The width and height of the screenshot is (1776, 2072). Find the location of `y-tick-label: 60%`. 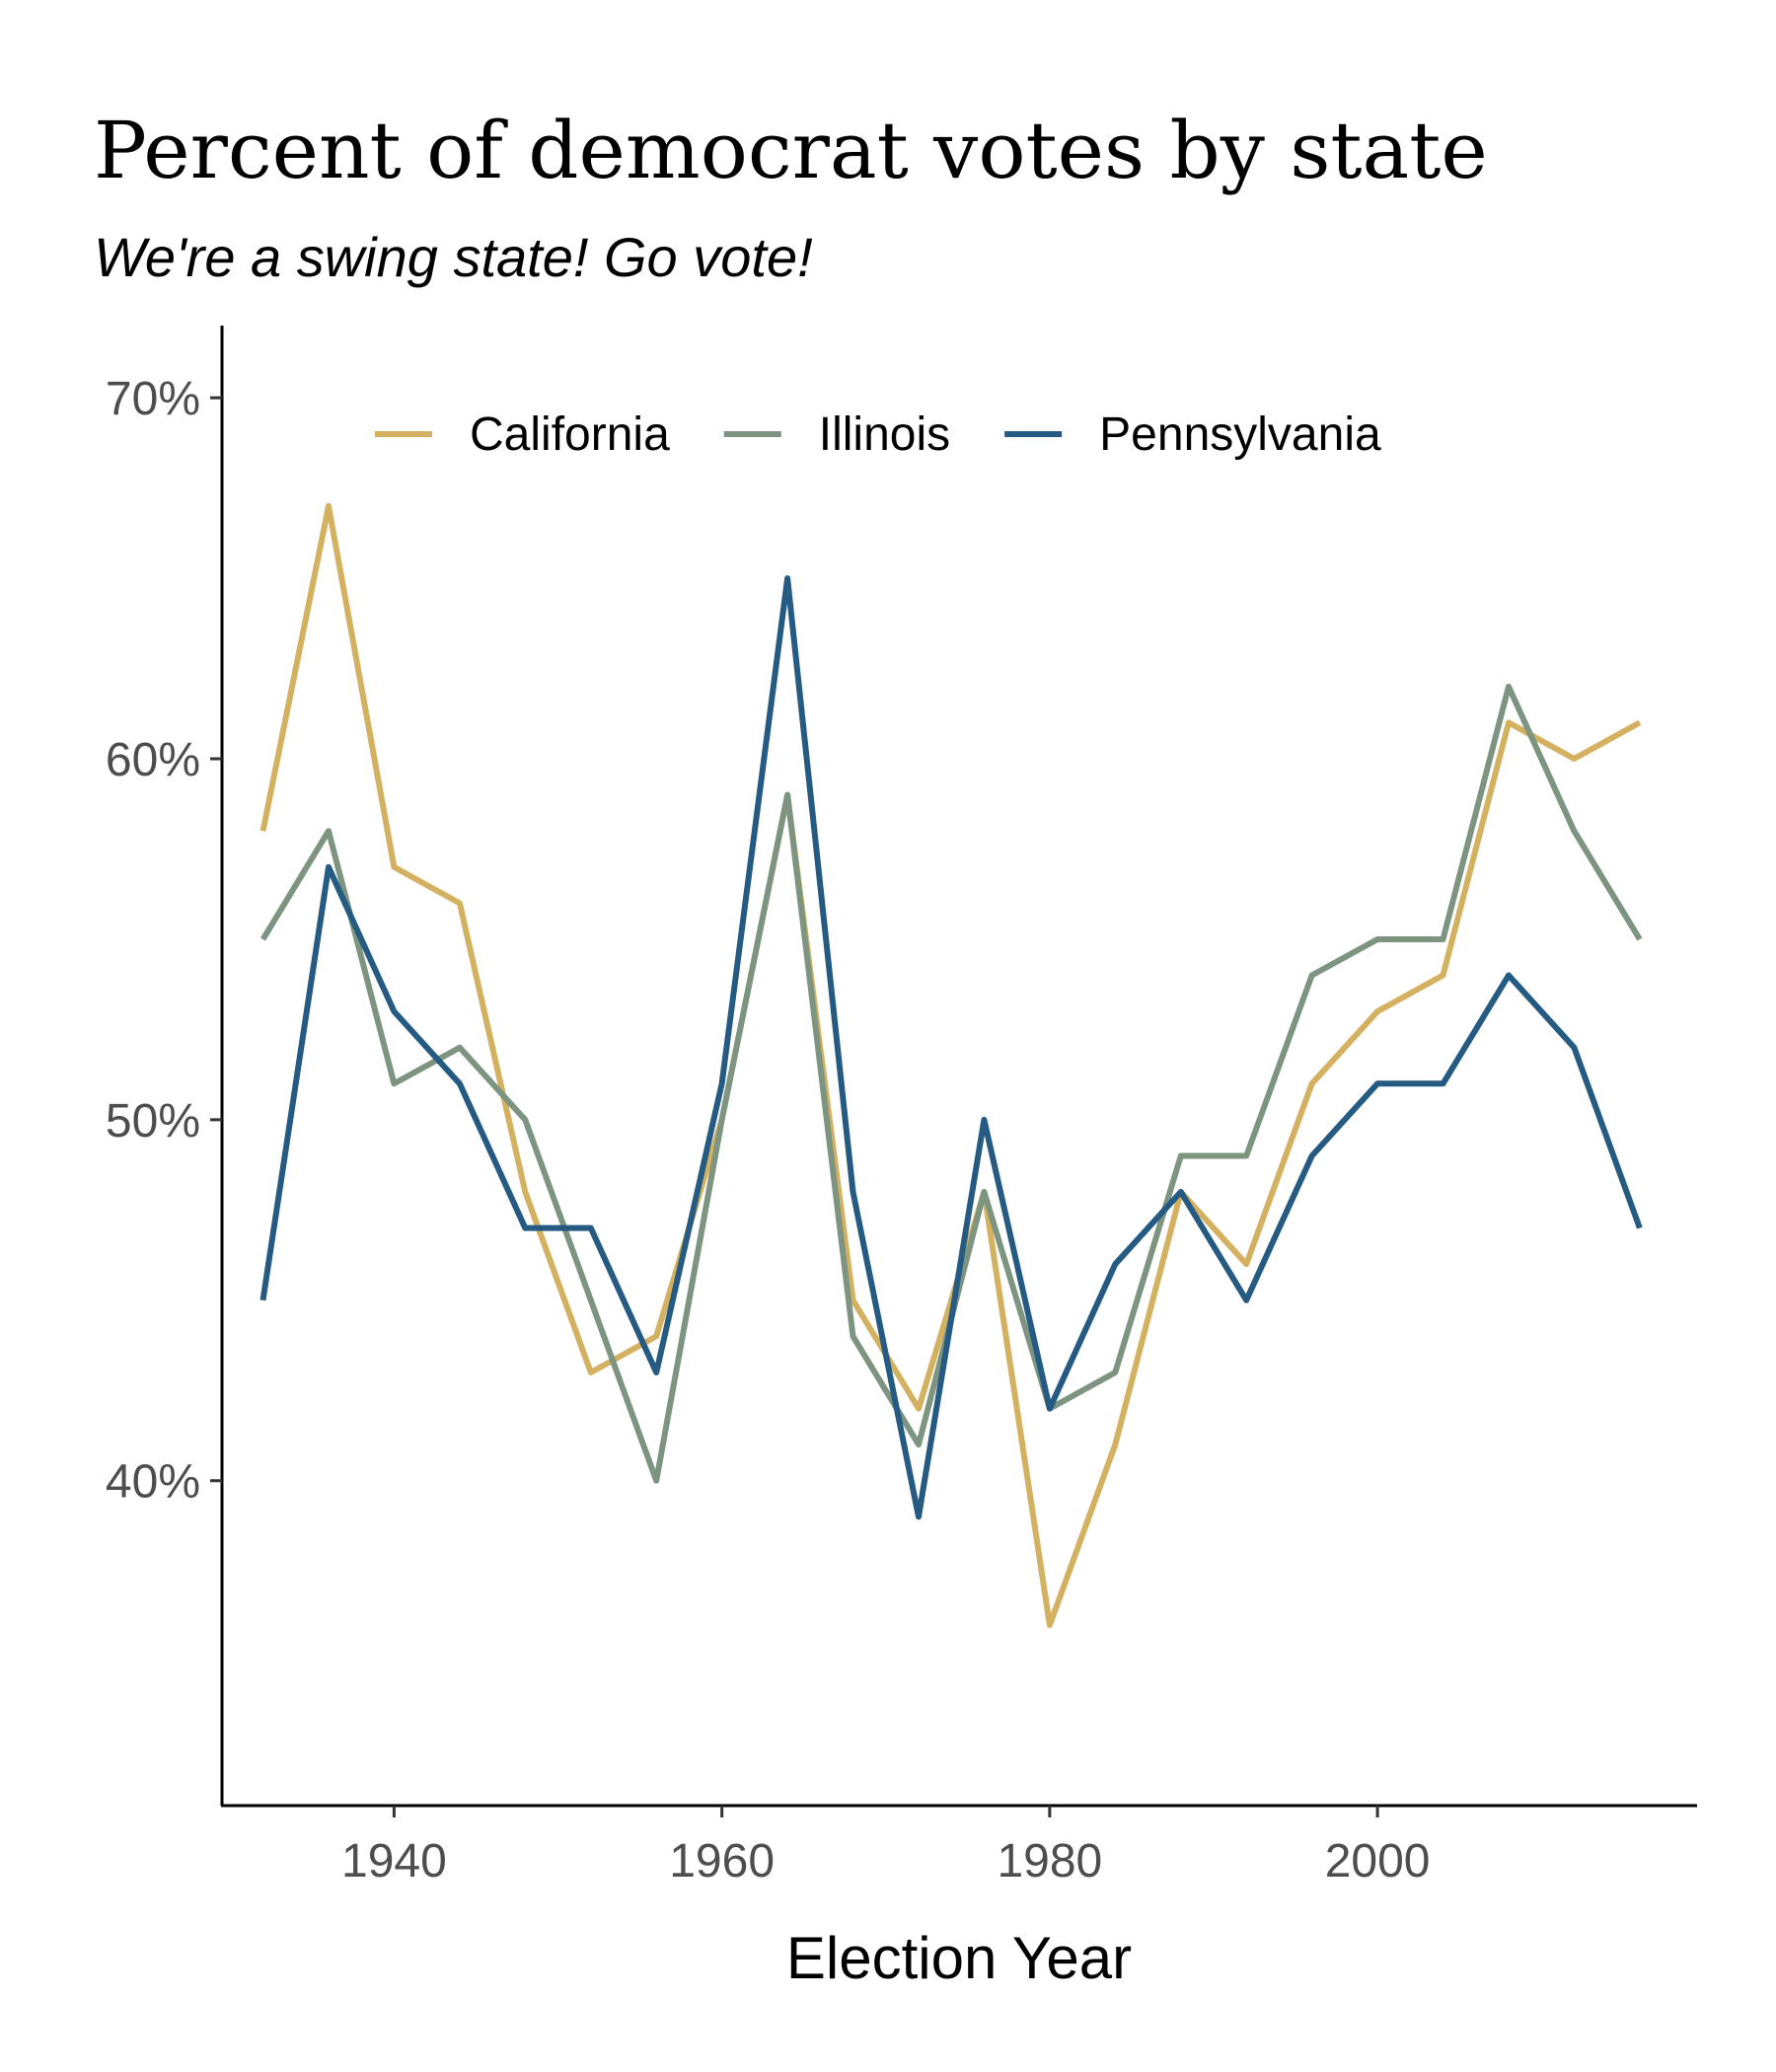

y-tick-label: 60% is located at coordinates (153, 760).